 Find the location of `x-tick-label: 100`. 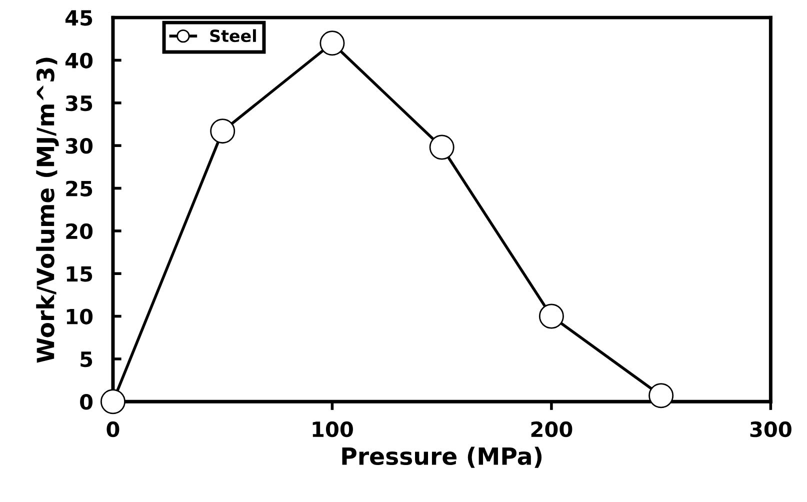

x-tick-label: 100 is located at coordinates (332, 429).